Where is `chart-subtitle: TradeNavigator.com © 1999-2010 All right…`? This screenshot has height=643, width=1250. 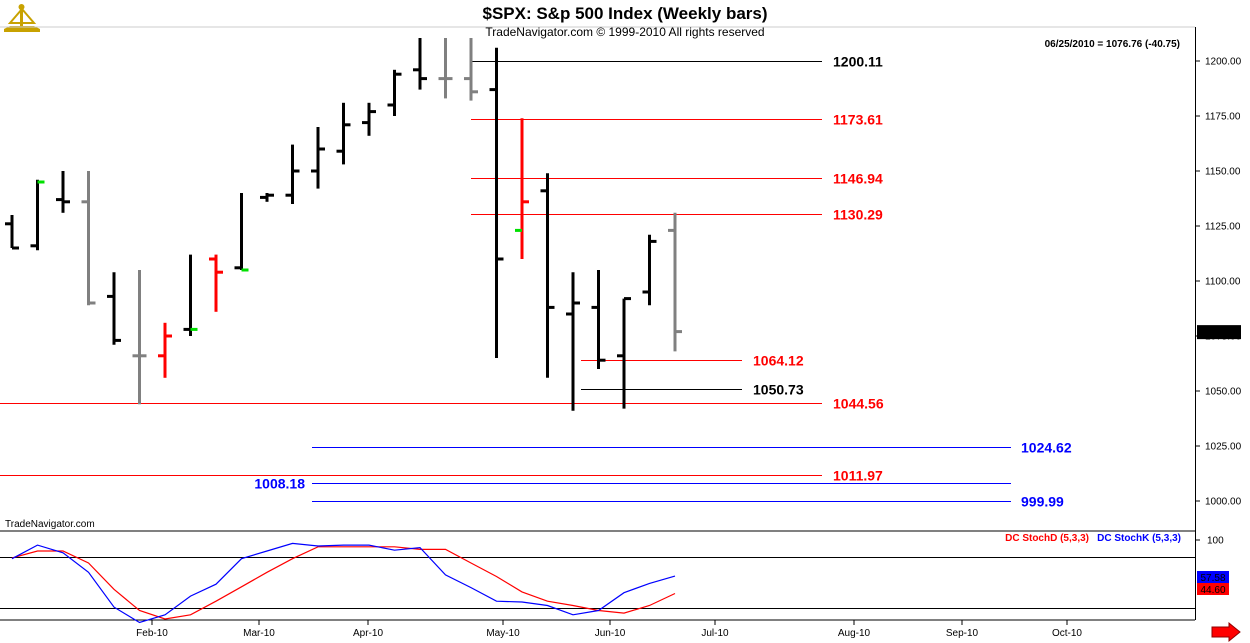
chart-subtitle: TradeNavigator.com © 1999-2010 All right… is located at coordinates (624, 32).